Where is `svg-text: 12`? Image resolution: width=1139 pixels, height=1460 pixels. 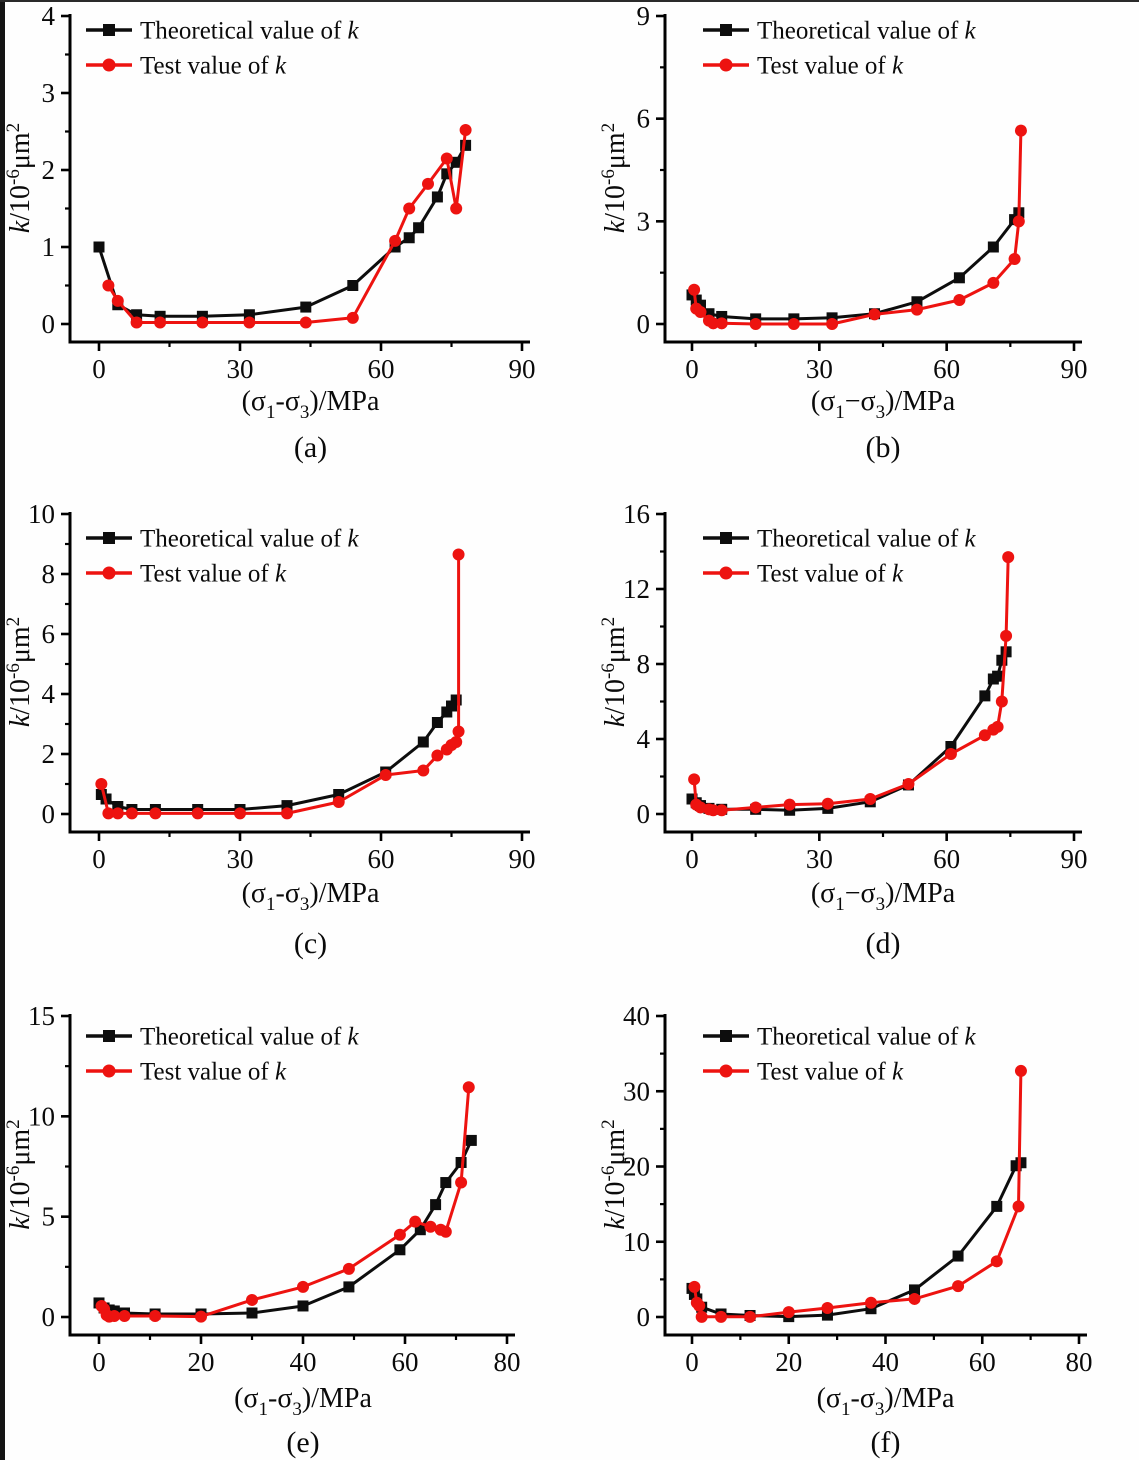 svg-text: 12 is located at coordinates (636, 589).